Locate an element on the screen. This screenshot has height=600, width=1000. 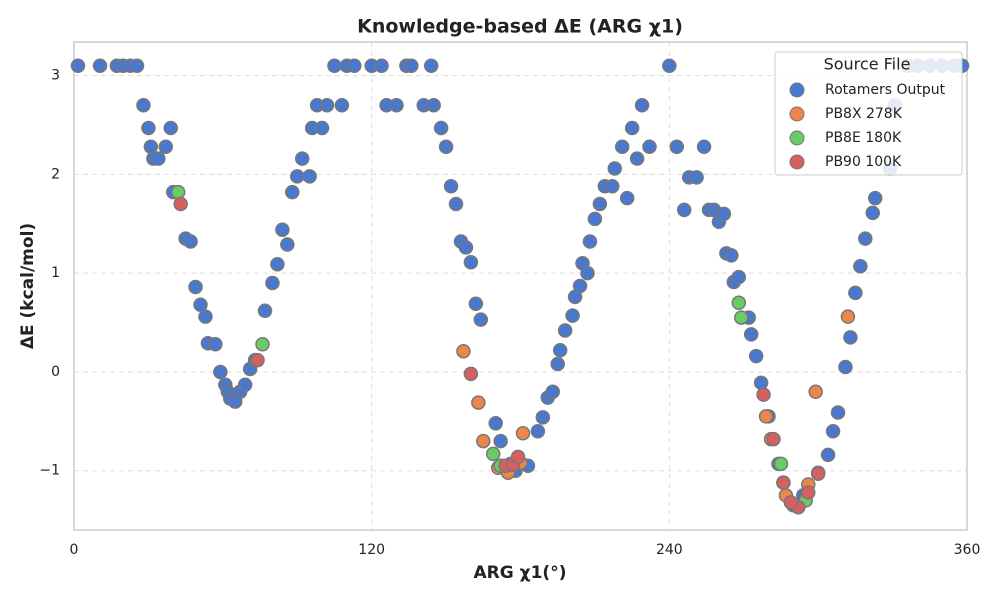
y-tick-label: 0 is located at coordinates (55, 372).